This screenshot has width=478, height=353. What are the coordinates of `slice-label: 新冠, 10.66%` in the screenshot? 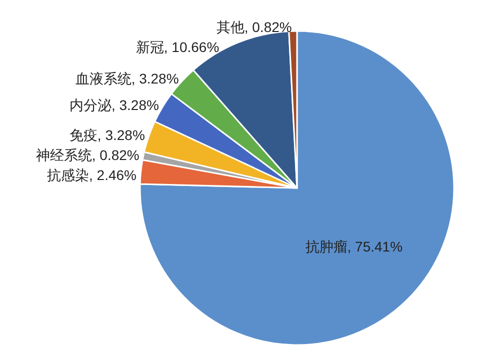 It's located at (178, 47).